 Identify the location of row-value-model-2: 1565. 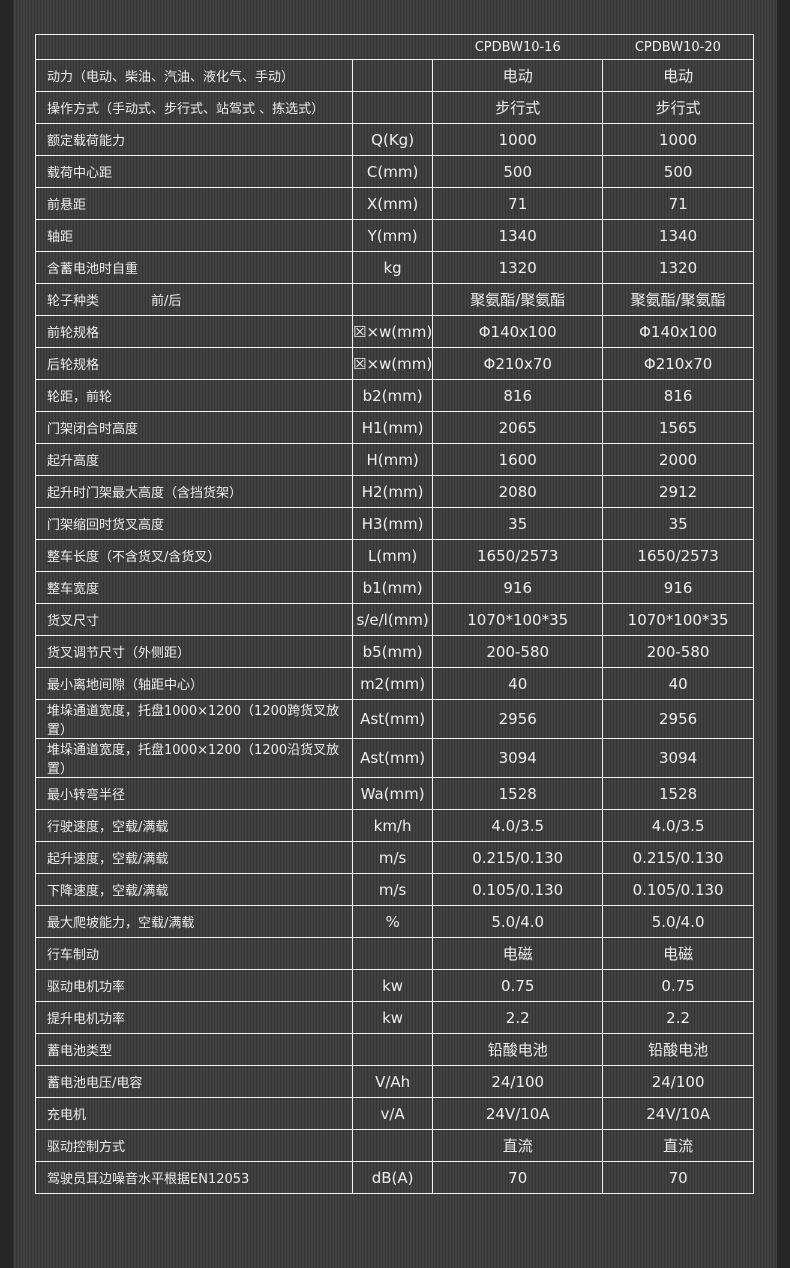
(678, 427).